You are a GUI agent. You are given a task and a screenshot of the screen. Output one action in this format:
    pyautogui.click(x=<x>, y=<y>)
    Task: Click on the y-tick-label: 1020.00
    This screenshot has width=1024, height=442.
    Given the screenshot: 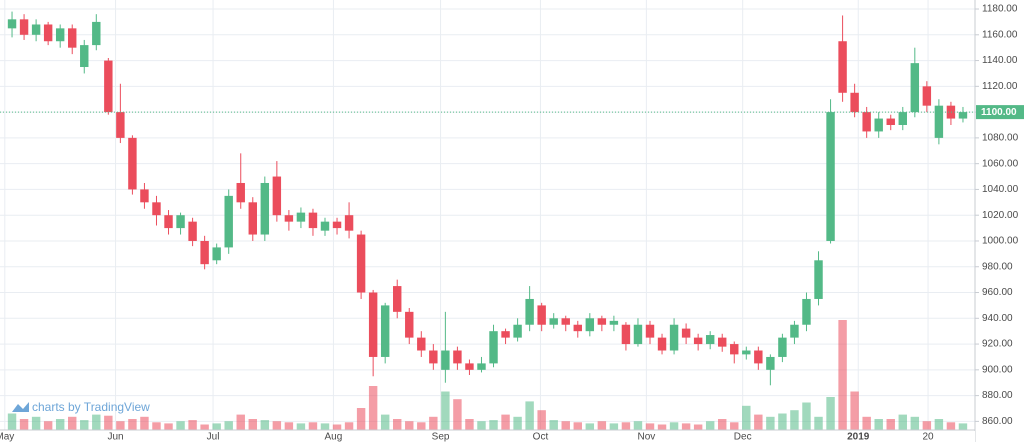 What is the action you would take?
    pyautogui.click(x=1000, y=215)
    